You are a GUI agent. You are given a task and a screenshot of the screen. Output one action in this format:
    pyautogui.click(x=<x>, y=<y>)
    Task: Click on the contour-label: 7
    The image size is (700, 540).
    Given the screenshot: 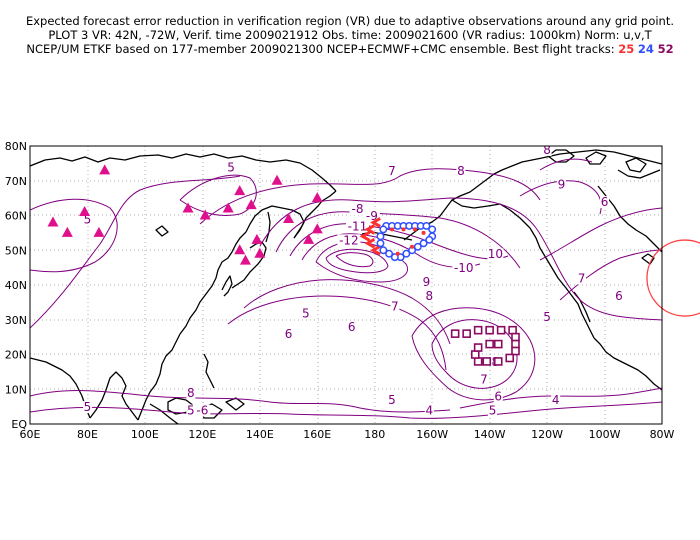 What is the action you would take?
    pyautogui.click(x=395, y=306)
    